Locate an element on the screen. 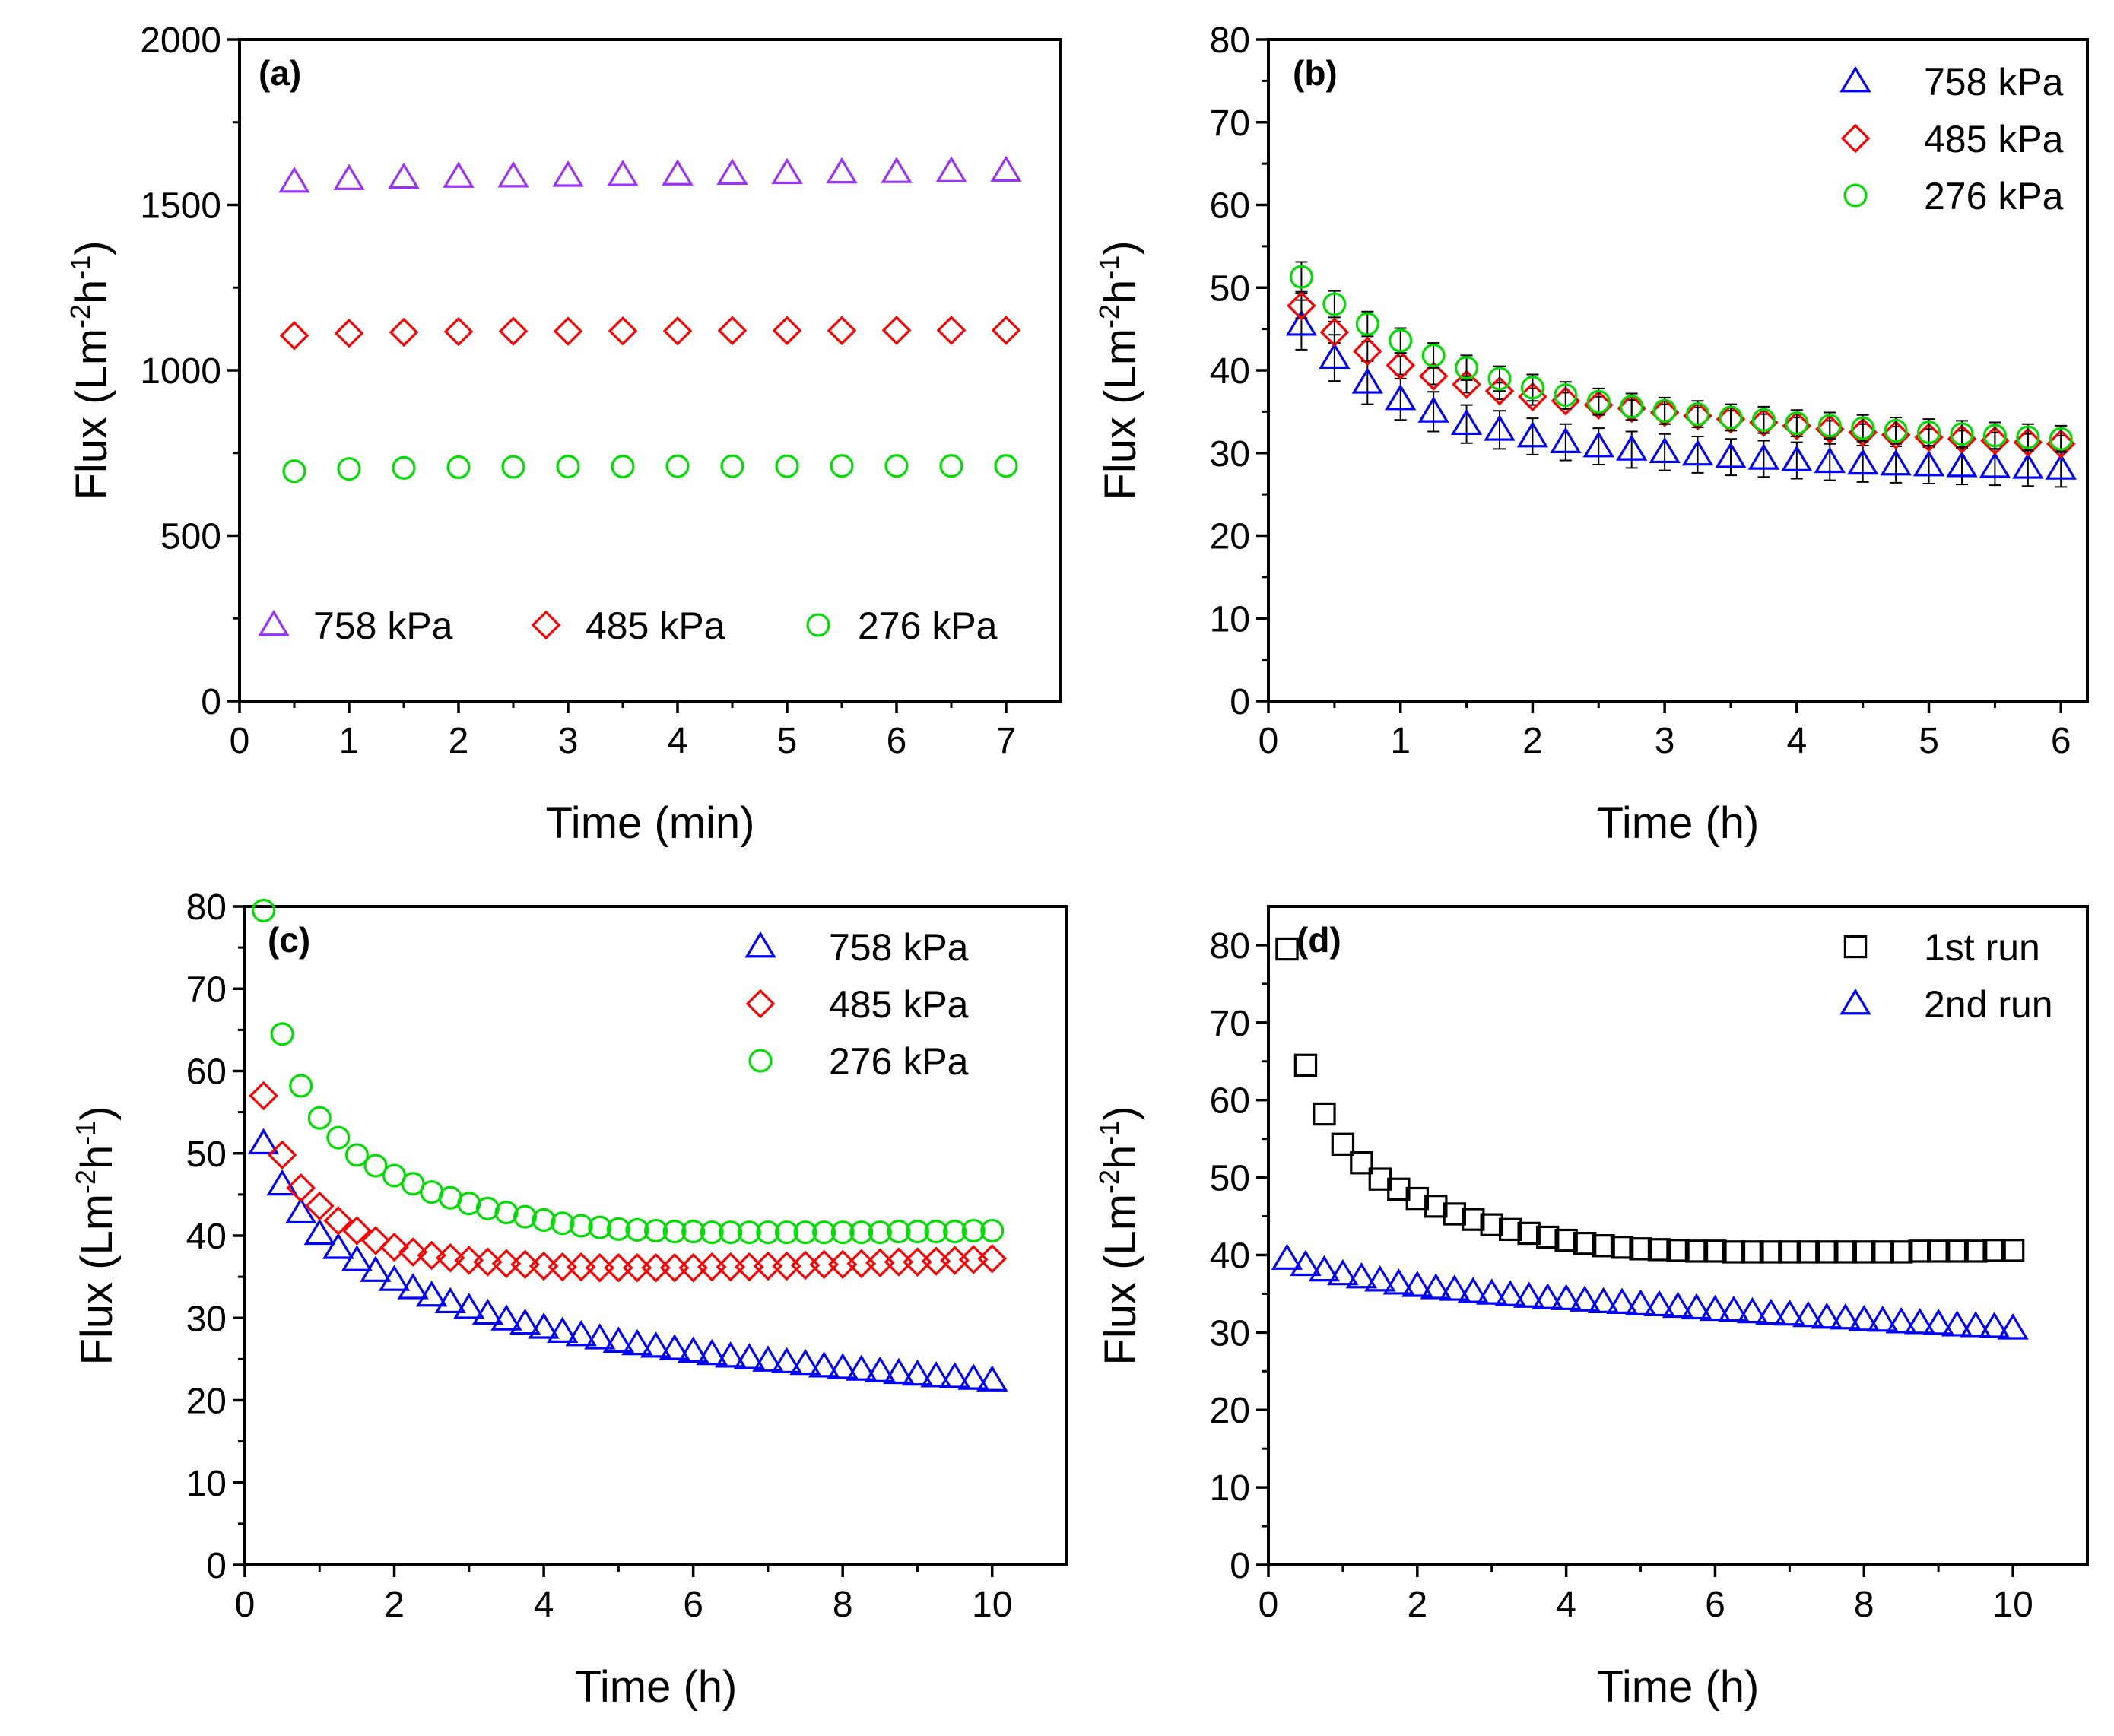 The height and width of the screenshot is (1736, 2114). y-axis-title-part: h is located at coordinates (1120, 1157).